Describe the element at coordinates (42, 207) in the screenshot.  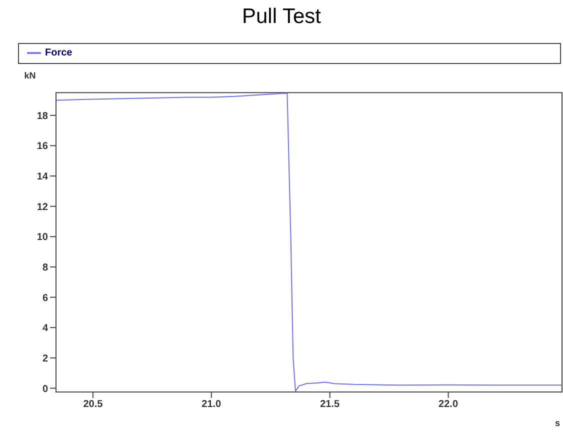
I see `y-tick-label: 12` at that location.